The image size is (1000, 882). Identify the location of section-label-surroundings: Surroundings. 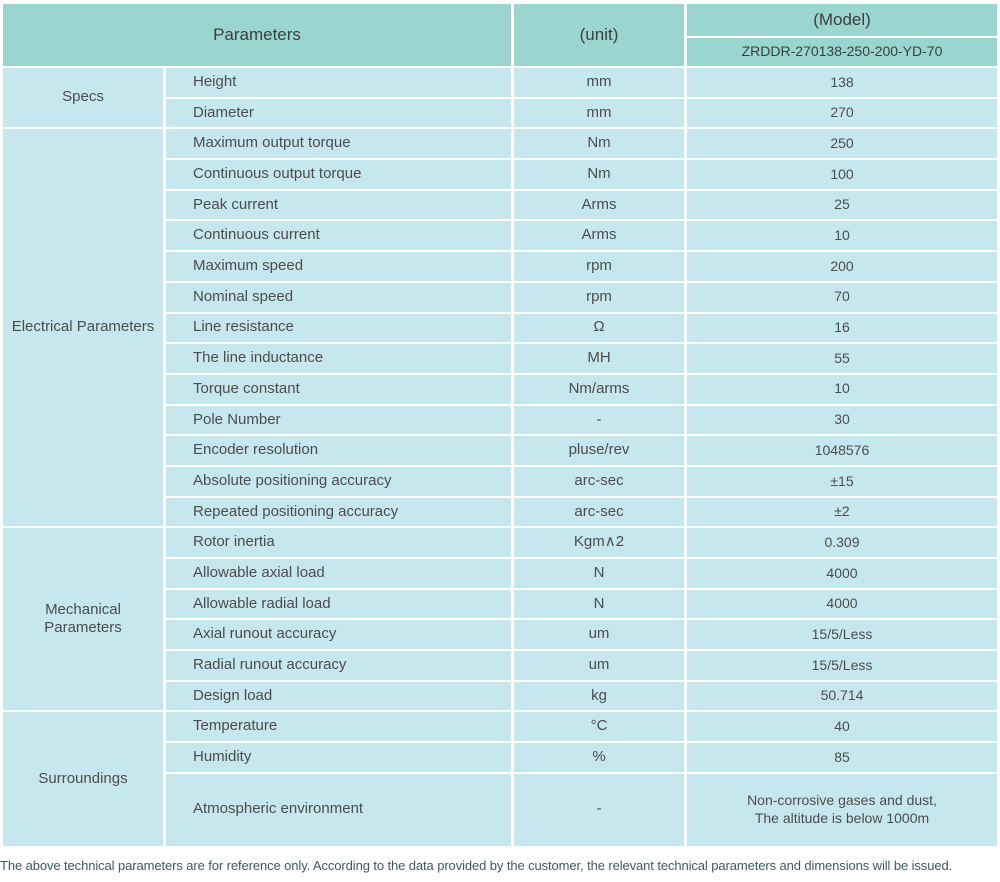
(83, 779).